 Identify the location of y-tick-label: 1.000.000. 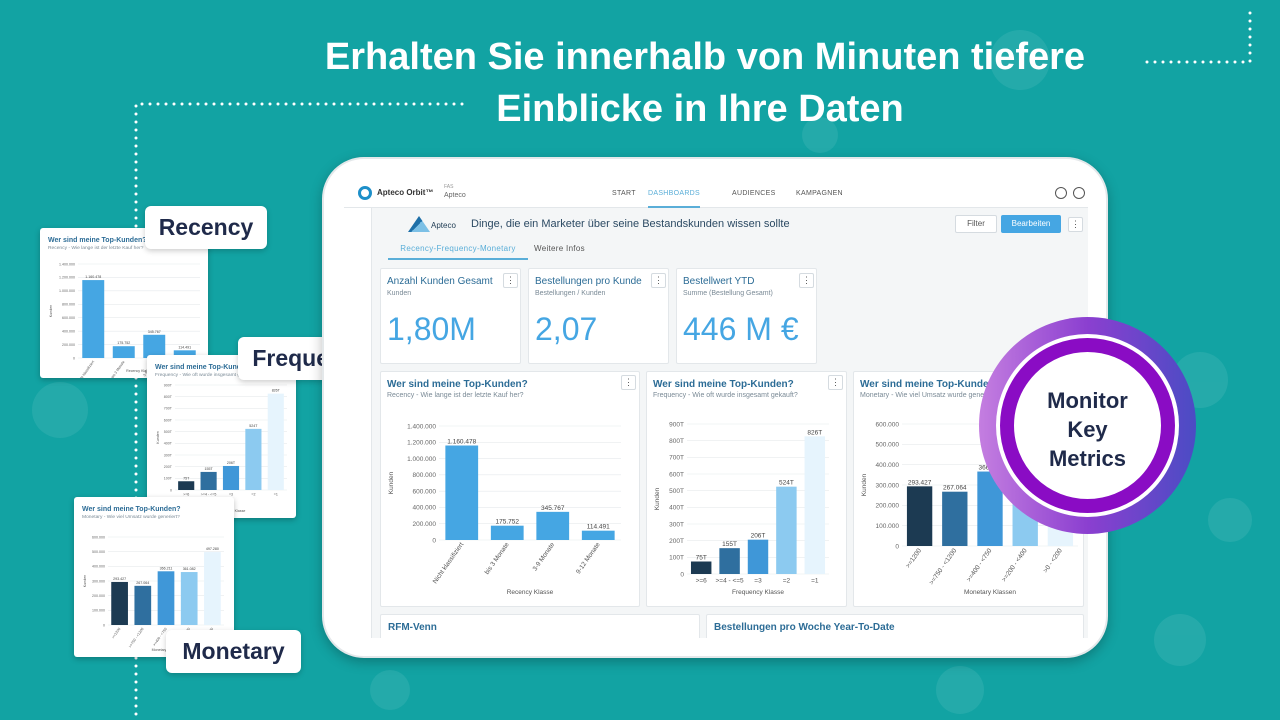
(421, 459).